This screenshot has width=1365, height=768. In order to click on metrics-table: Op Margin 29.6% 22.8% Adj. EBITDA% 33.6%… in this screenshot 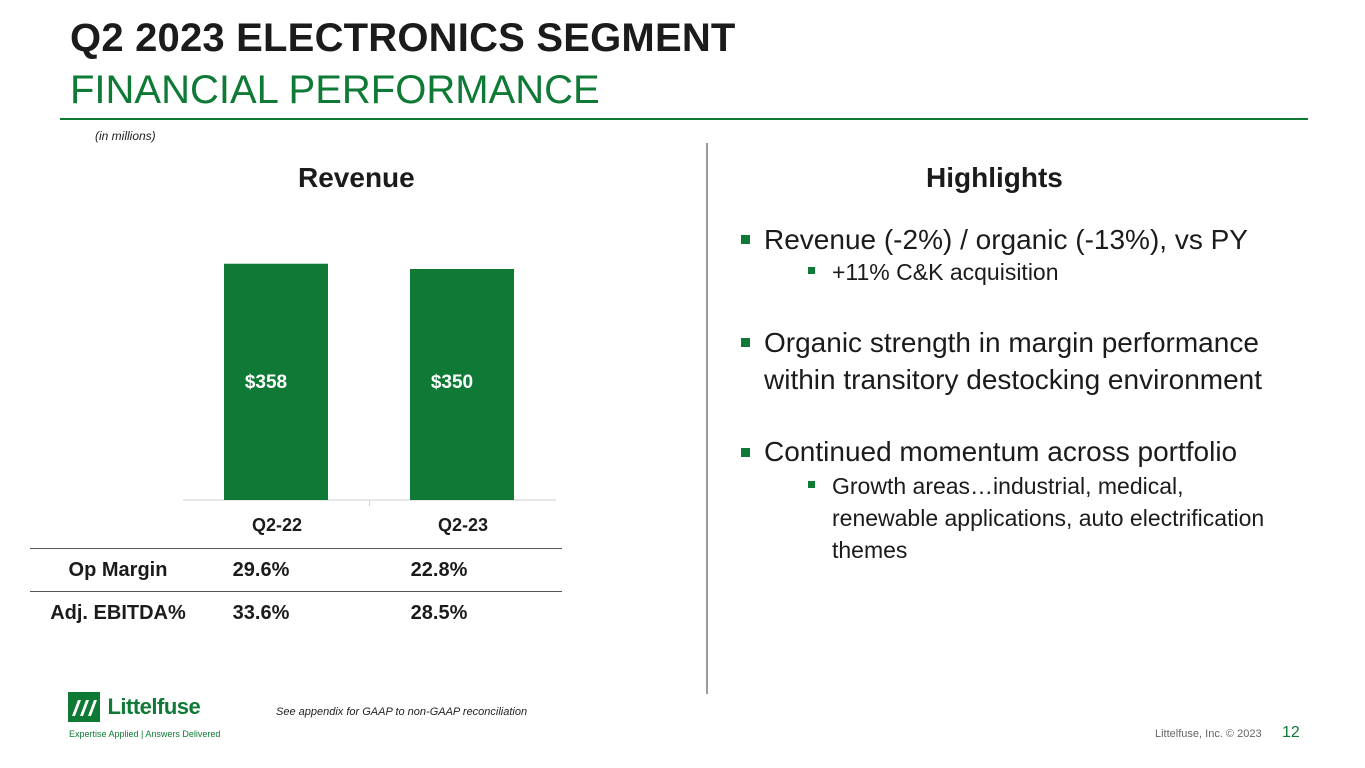, I will do `click(296, 591)`.